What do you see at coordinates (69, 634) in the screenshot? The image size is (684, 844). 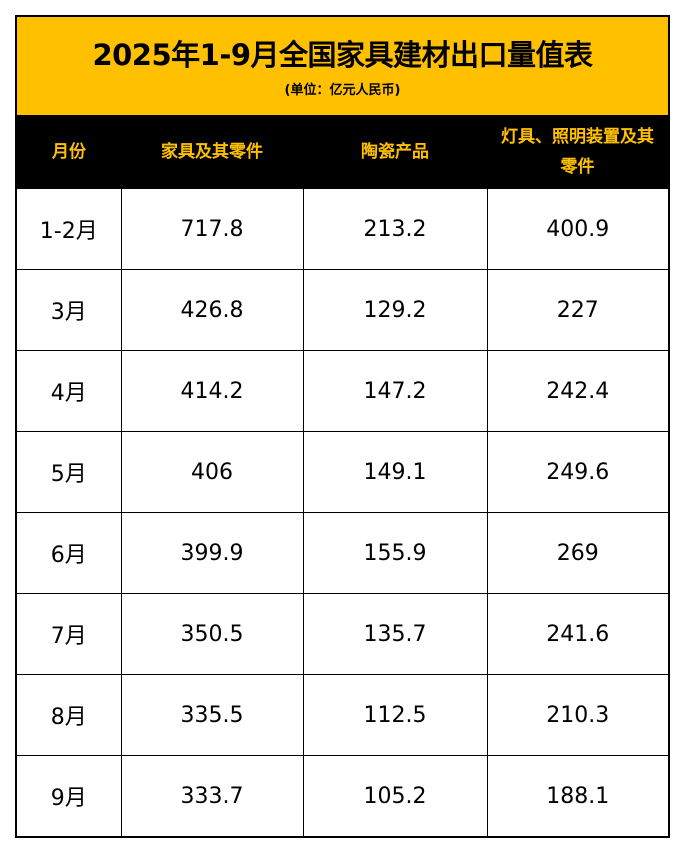 I see `month-cell: 7月` at bounding box center [69, 634].